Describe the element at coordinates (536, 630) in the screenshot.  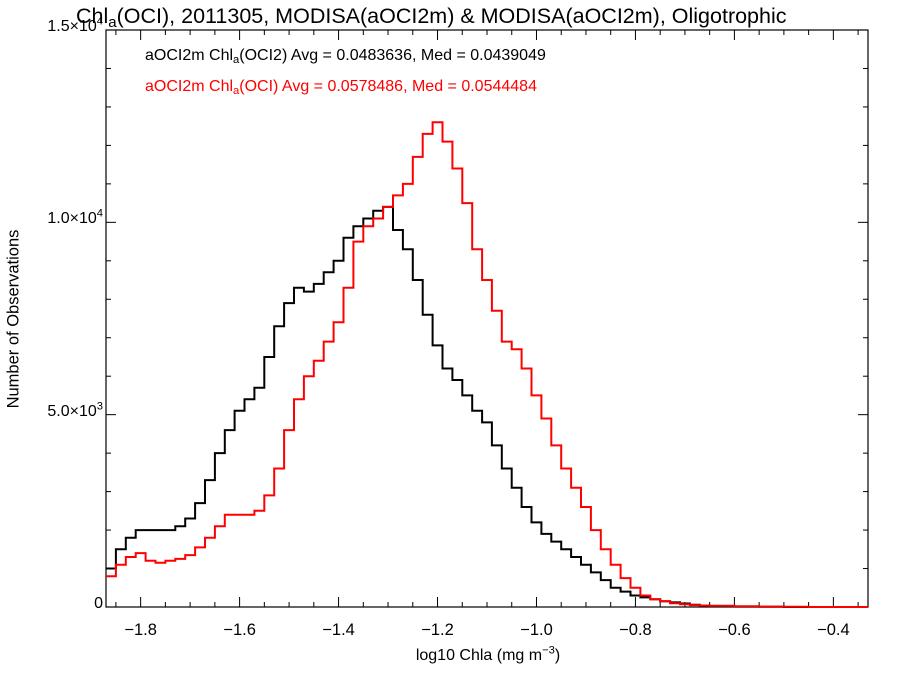
I see `x-tick-label: −1.0` at that location.